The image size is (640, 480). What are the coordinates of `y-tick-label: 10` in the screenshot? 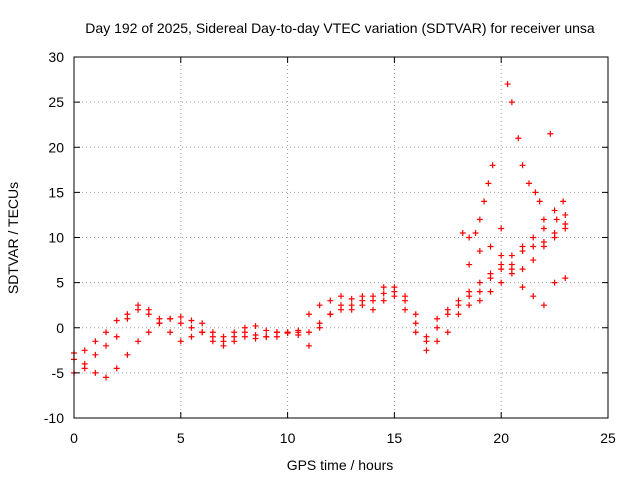 It's located at (56, 238).